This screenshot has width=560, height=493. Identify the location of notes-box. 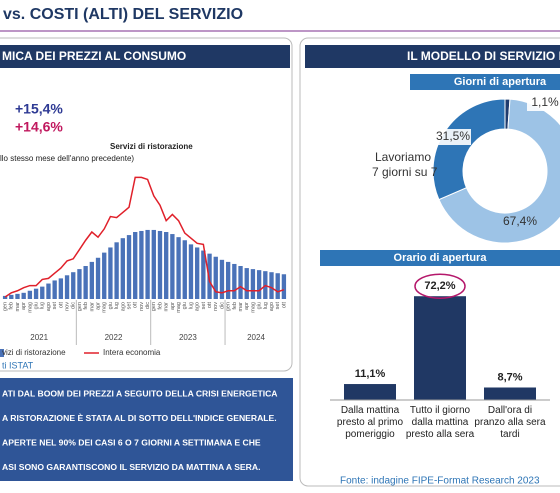
(146, 429).